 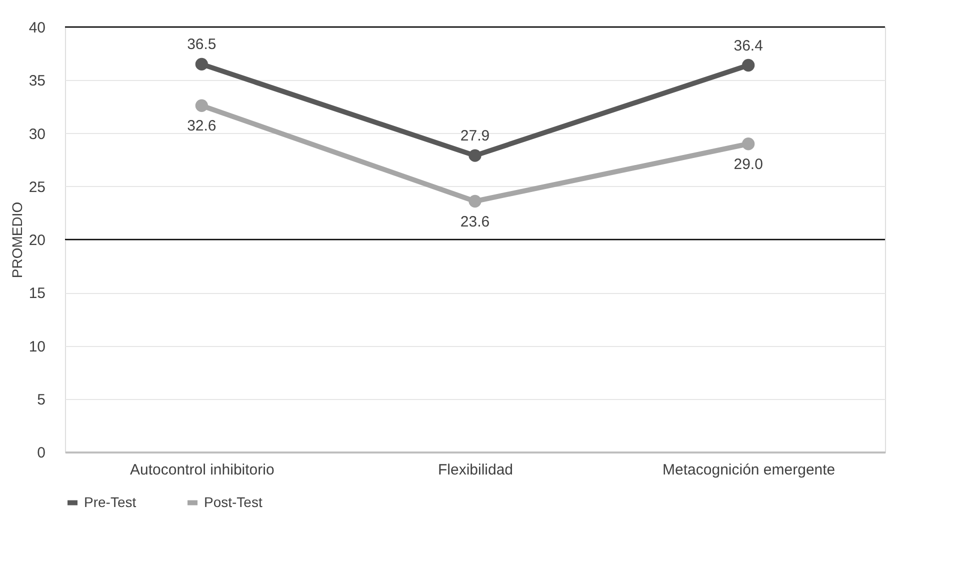 I want to click on x-tick-label: Flexibilidad, so click(x=476, y=470).